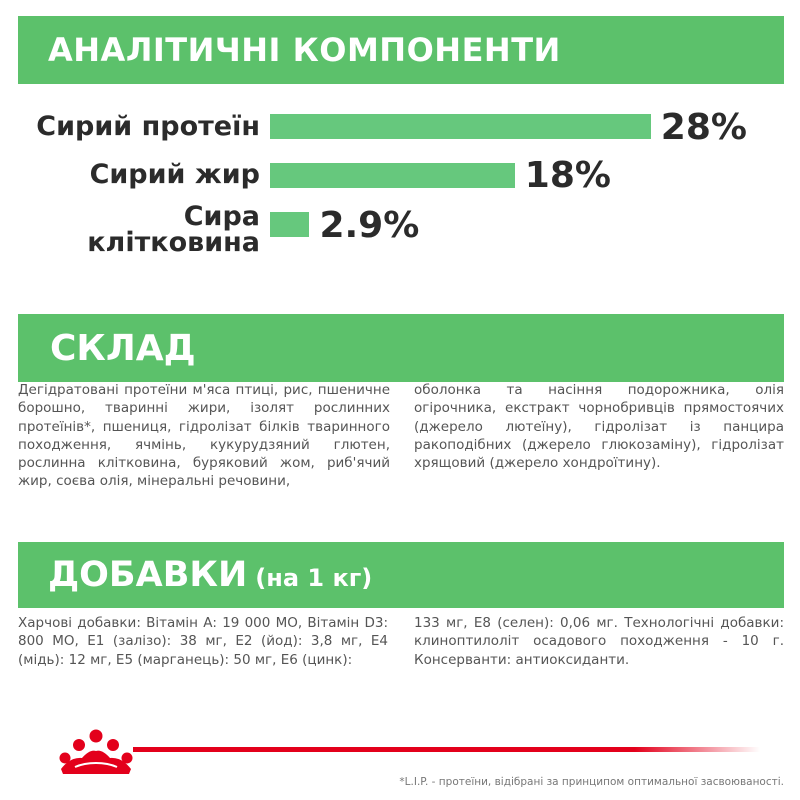  I want to click on royal-crown-icon, so click(96, 751).